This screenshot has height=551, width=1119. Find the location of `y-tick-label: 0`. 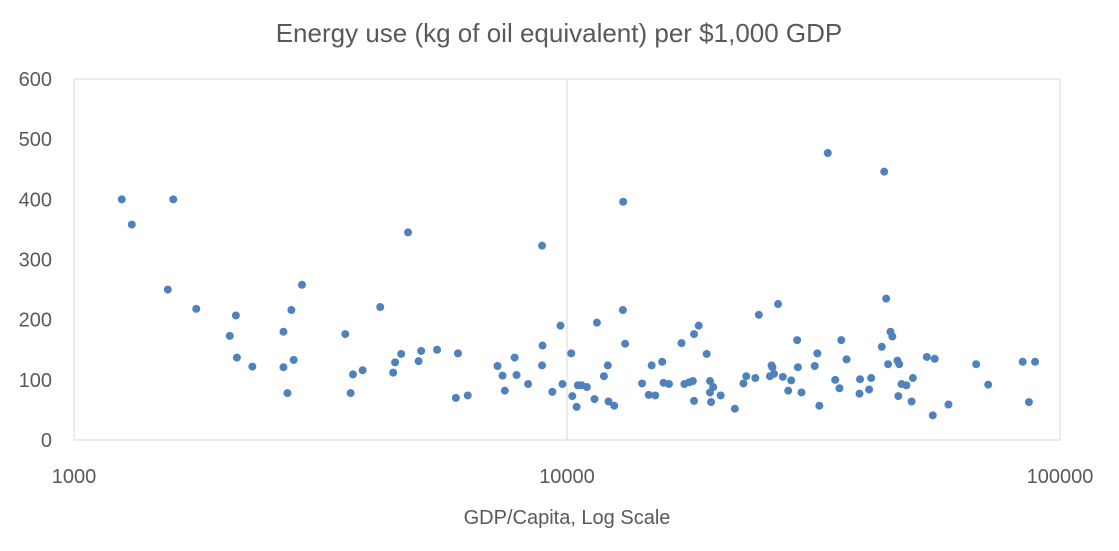

y-tick-label: 0 is located at coordinates (46, 441).